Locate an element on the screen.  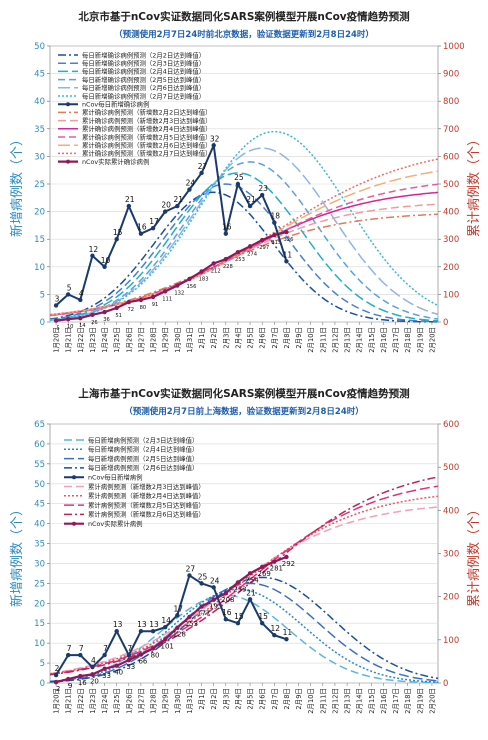
chart2-x-tick-label: 2月15日 is located at coordinates (372, 701).